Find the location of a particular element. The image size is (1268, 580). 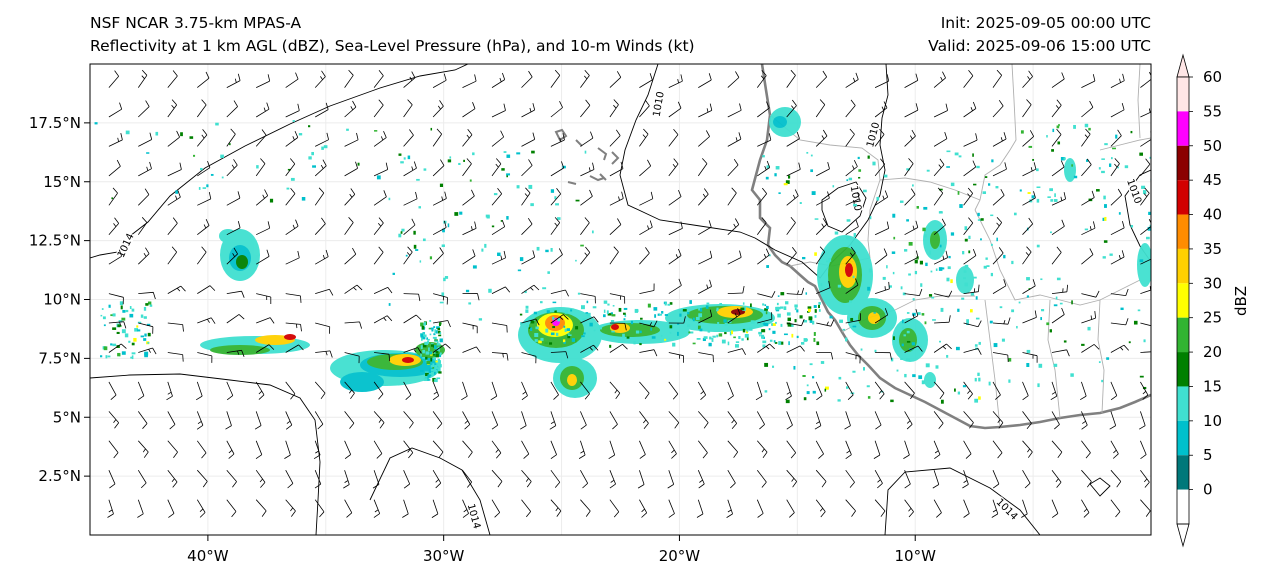

colorbar-tick-label: 55 is located at coordinates (1212, 111).